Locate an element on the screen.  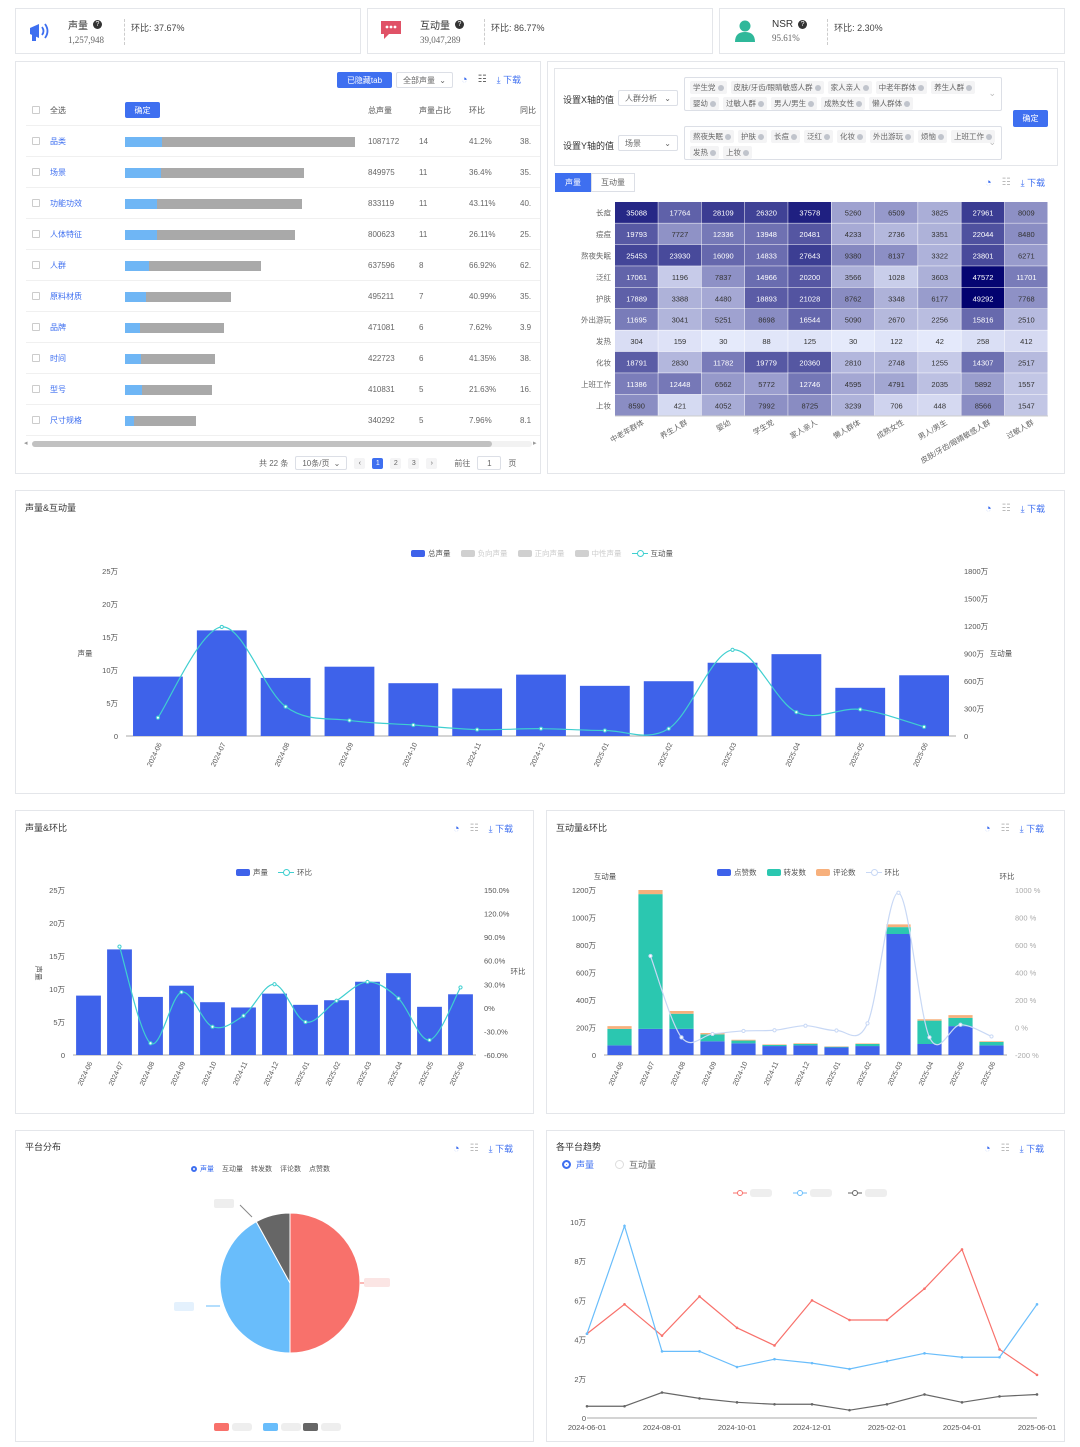
page-button: 1 is located at coordinates (378, 463).